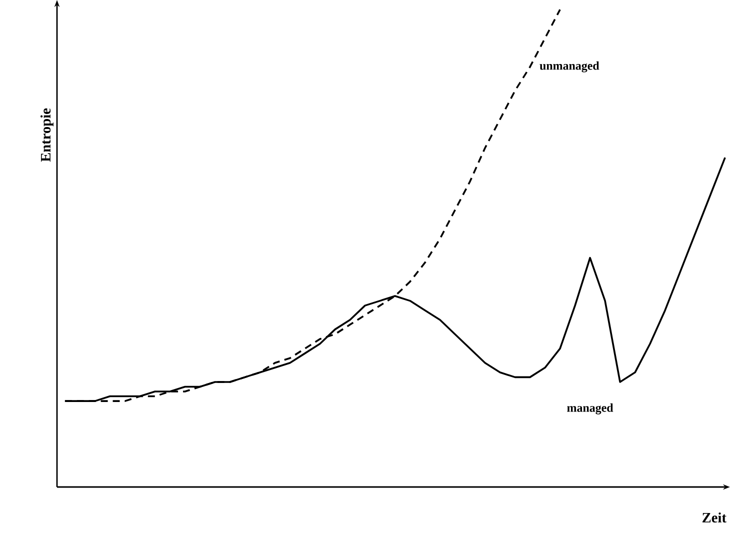 Image resolution: width=734 pixels, height=547 pixels. I want to click on series-label: managed, so click(590, 408).